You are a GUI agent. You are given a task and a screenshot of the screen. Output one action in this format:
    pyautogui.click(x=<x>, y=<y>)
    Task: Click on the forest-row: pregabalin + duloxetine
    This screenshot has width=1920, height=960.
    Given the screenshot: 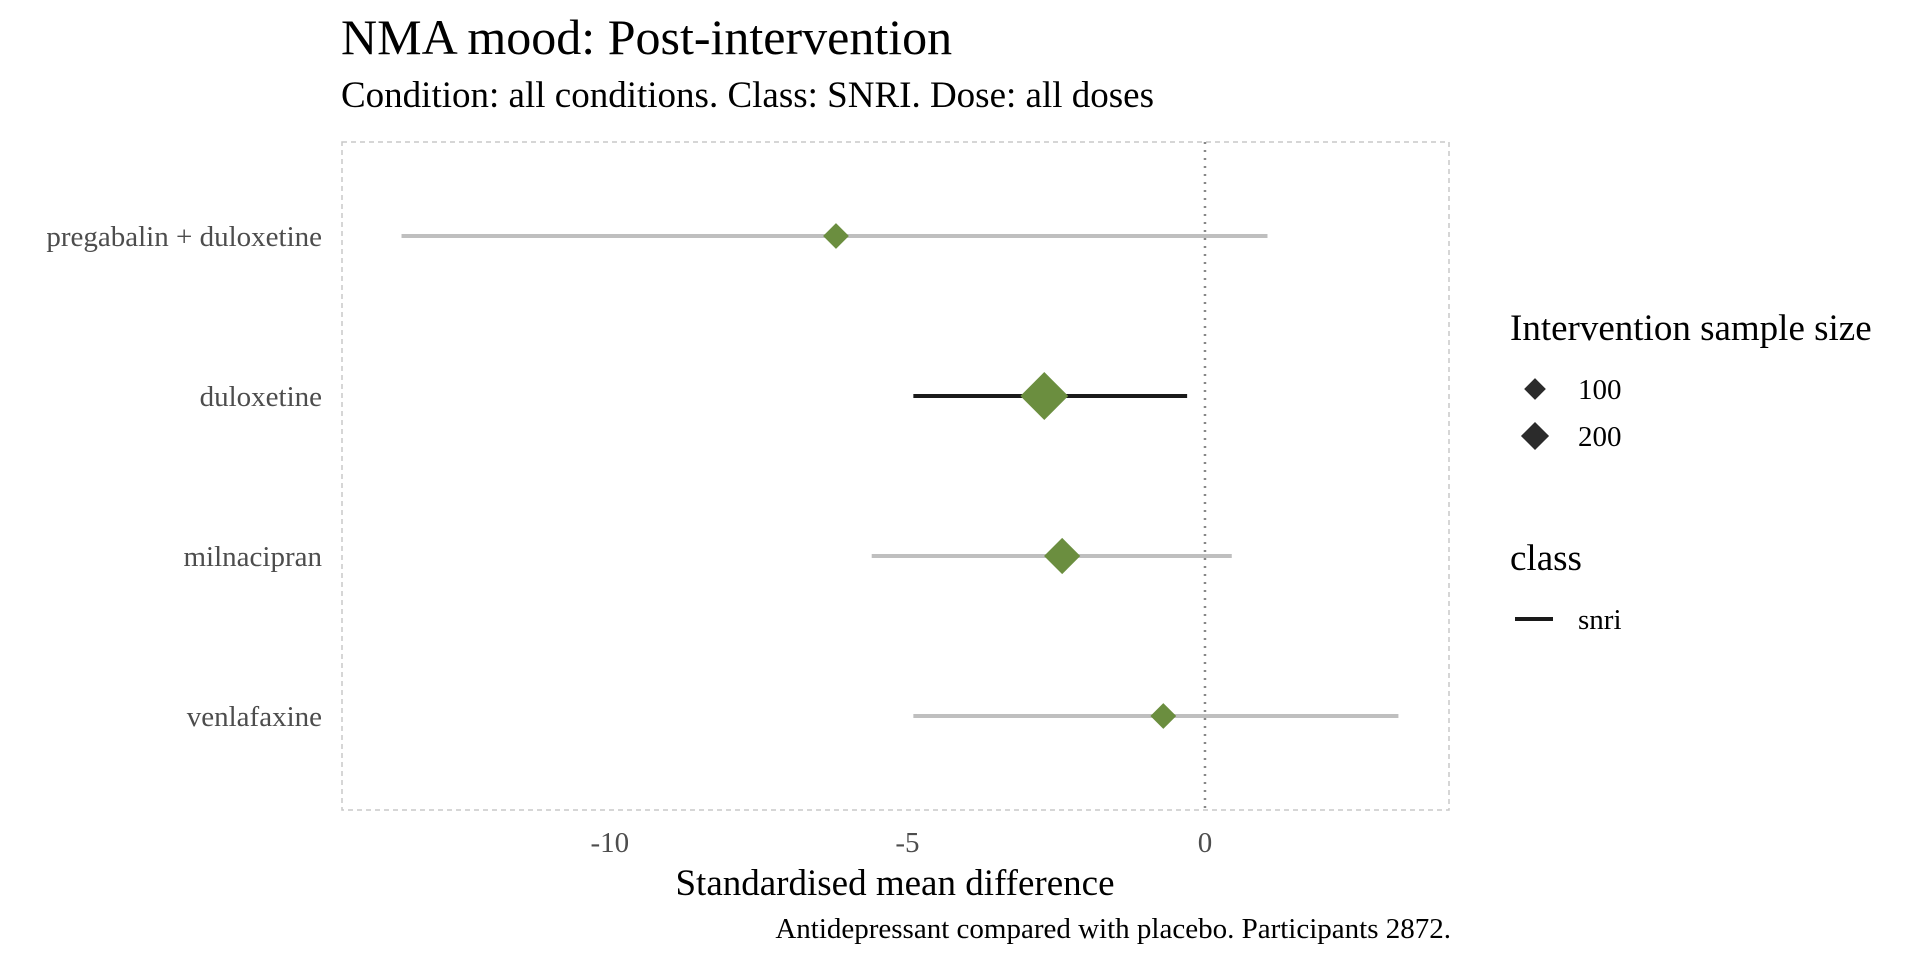 What is the action you would take?
    pyautogui.click(x=657, y=237)
    